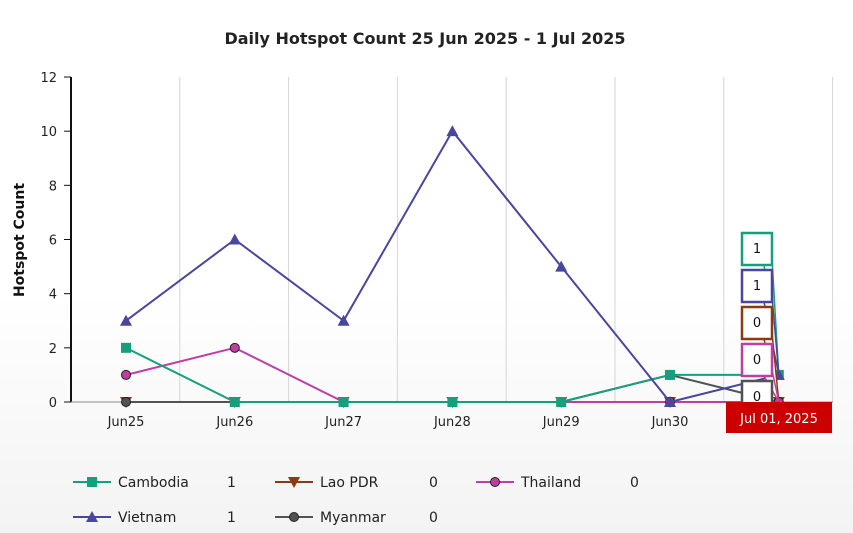 This screenshot has width=853, height=533. I want to click on tooltip-date-label: Jul 01, 2025, so click(778, 419).